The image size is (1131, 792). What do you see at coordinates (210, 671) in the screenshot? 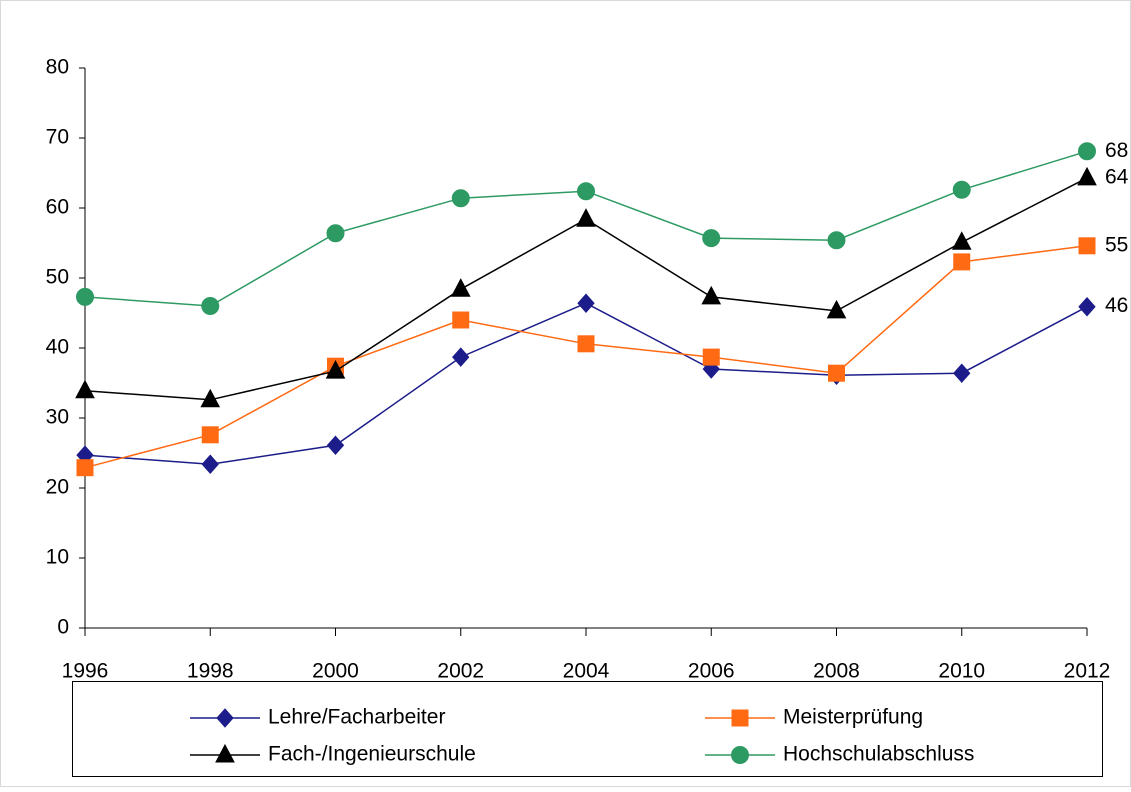
I see `x-tick-label: 1998` at bounding box center [210, 671].